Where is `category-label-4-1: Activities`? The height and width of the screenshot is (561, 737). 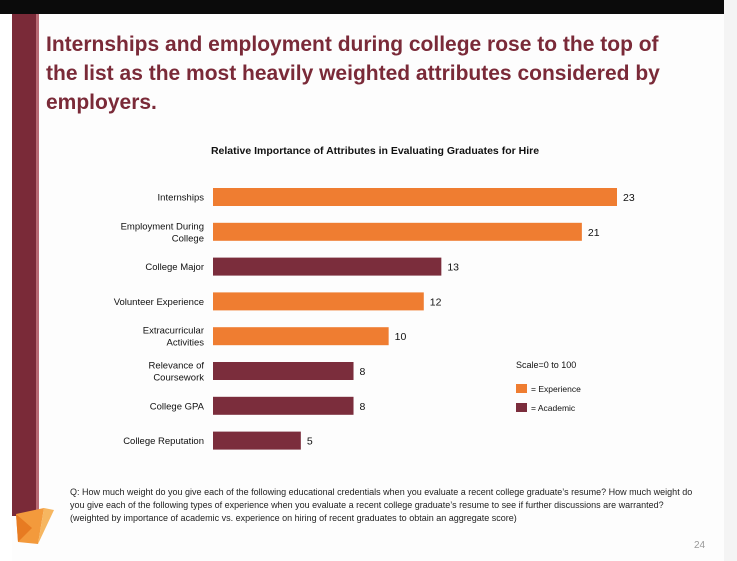
category-label-4-1: Activities is located at coordinates (186, 343).